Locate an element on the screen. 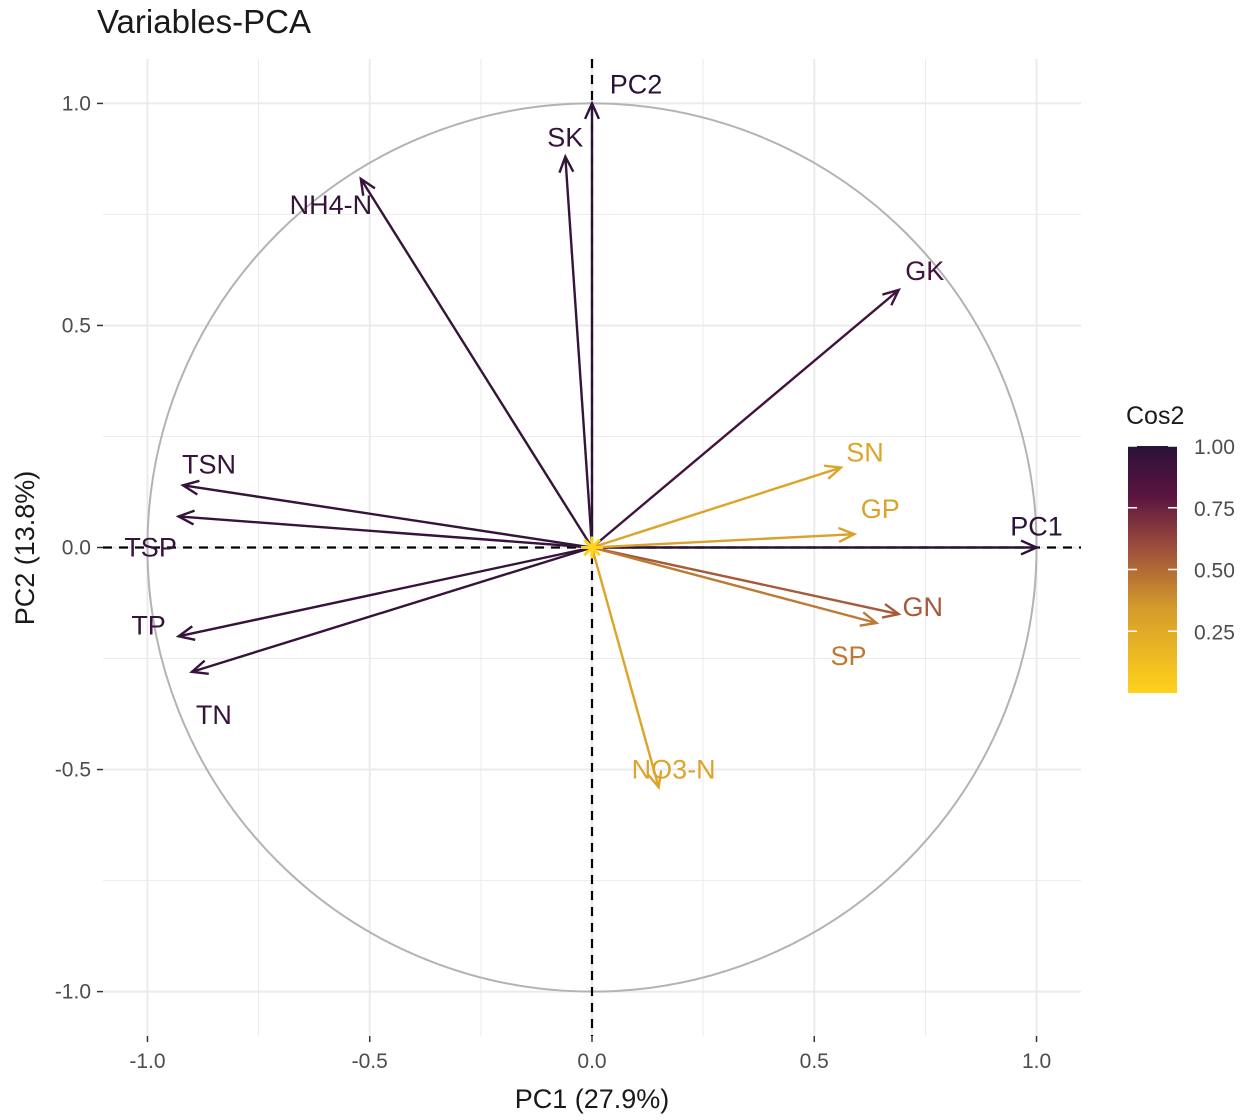 The height and width of the screenshot is (1120, 1250). y-axis-title: PC2 (13.8%) is located at coordinates (25, 548).